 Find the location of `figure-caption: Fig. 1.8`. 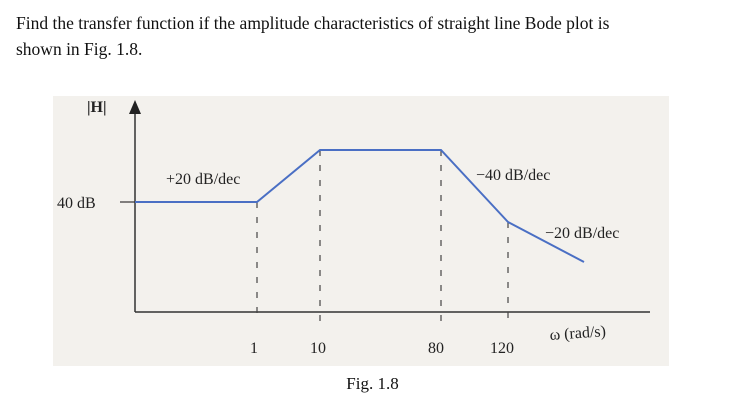

figure-caption: Fig. 1.8 is located at coordinates (372, 383).